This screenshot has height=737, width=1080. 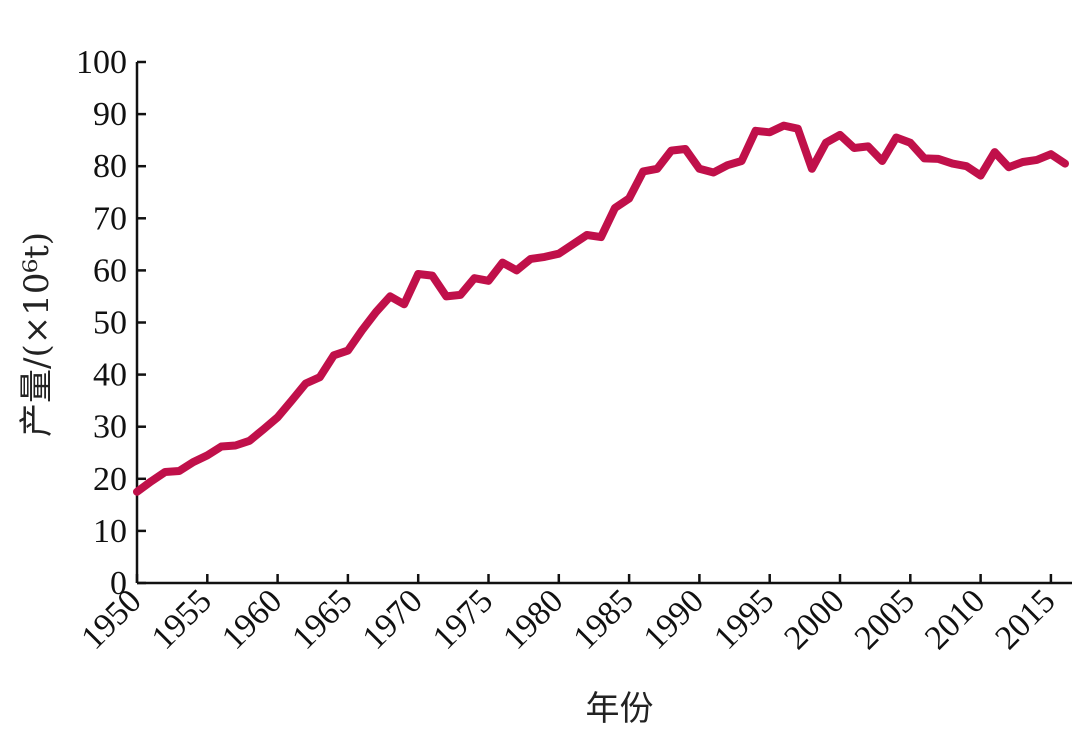 What do you see at coordinates (110, 531) in the screenshot?
I see `y-tick-label: 10` at bounding box center [110, 531].